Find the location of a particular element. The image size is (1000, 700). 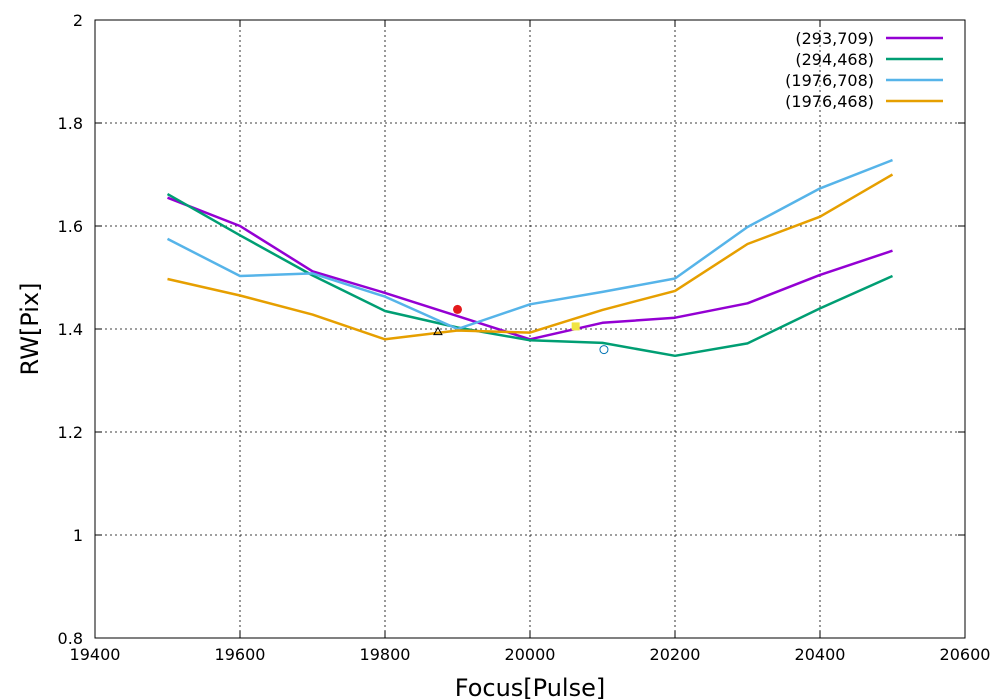

x-tick-label: 20400 is located at coordinates (820, 654).